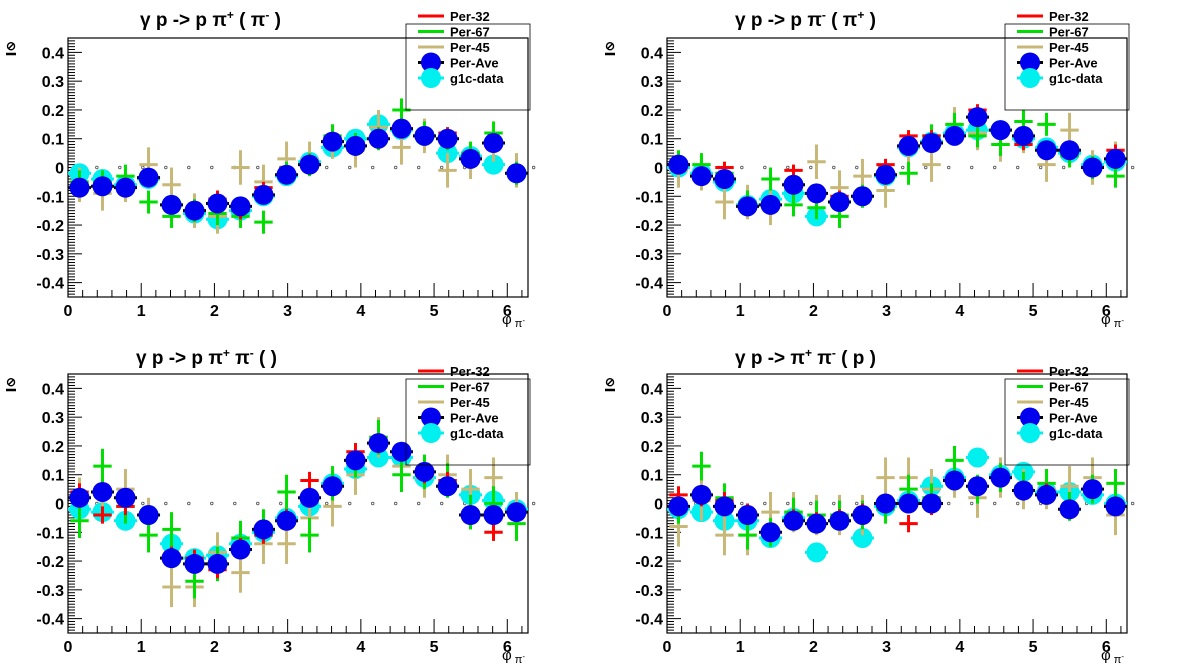 The image size is (1196, 672). I want to click on x-tick-label: 1, so click(740, 311).